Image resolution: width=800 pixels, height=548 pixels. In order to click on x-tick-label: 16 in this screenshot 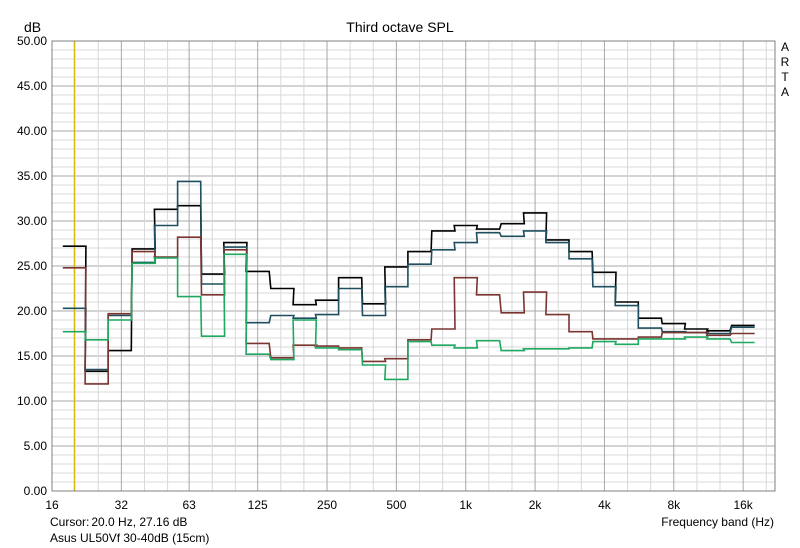, I will do `click(52, 505)`.